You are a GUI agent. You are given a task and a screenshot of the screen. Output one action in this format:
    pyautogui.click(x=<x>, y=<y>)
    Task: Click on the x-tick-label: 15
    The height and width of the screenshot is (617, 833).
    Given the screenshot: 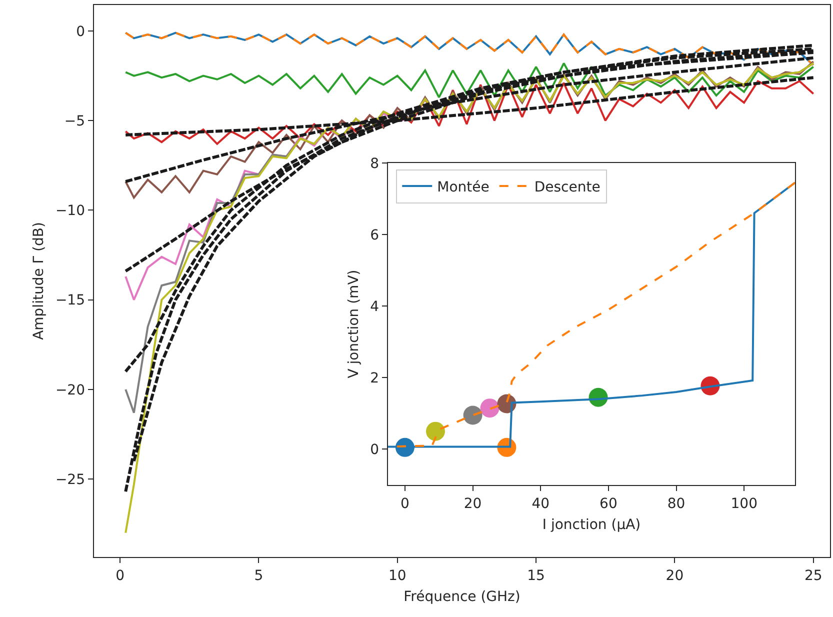 What is the action you would take?
    pyautogui.click(x=536, y=576)
    